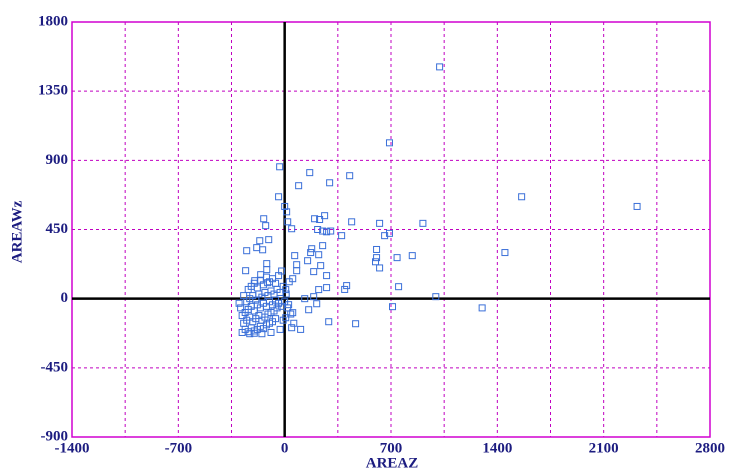  Describe the element at coordinates (17, 231) in the screenshot. I see `y-axis-label: AREAWz` at that location.